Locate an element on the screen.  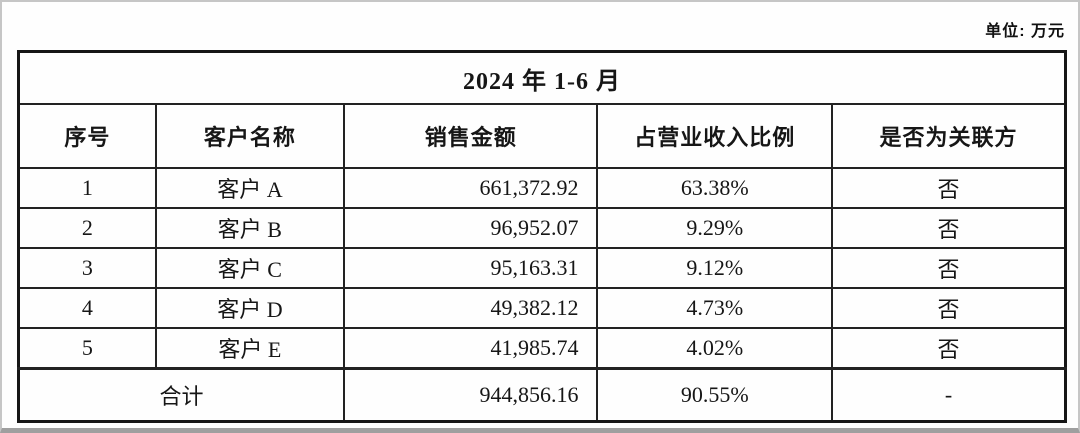
row-customer-cell: 客户 E is located at coordinates (250, 348).